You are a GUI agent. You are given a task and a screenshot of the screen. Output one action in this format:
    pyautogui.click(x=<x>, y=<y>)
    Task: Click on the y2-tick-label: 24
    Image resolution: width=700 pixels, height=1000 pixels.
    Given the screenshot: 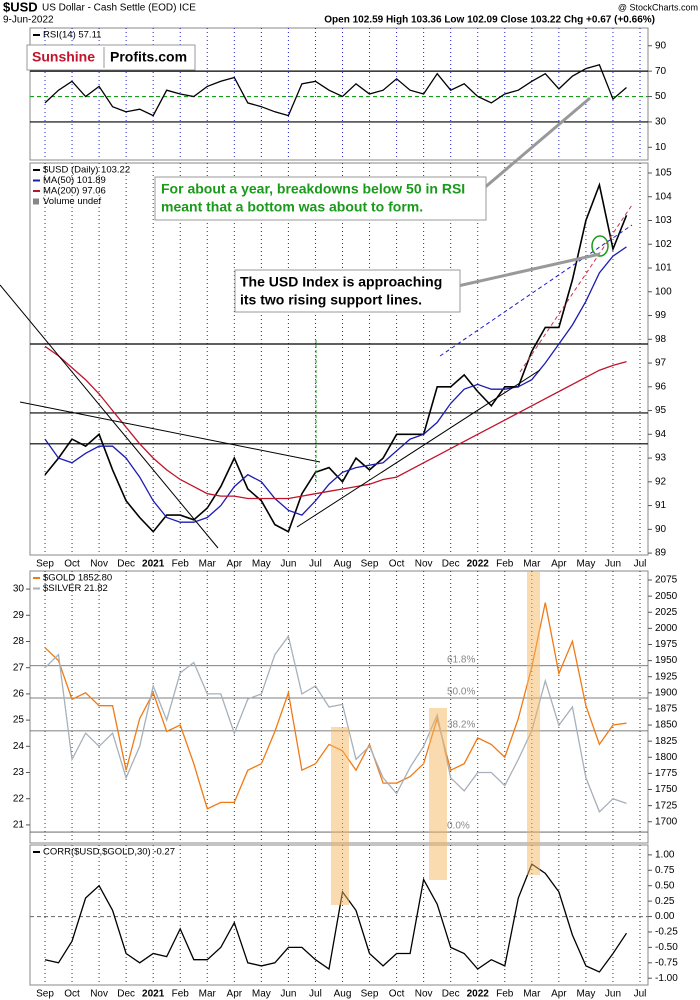 What is the action you would take?
    pyautogui.click(x=19, y=746)
    